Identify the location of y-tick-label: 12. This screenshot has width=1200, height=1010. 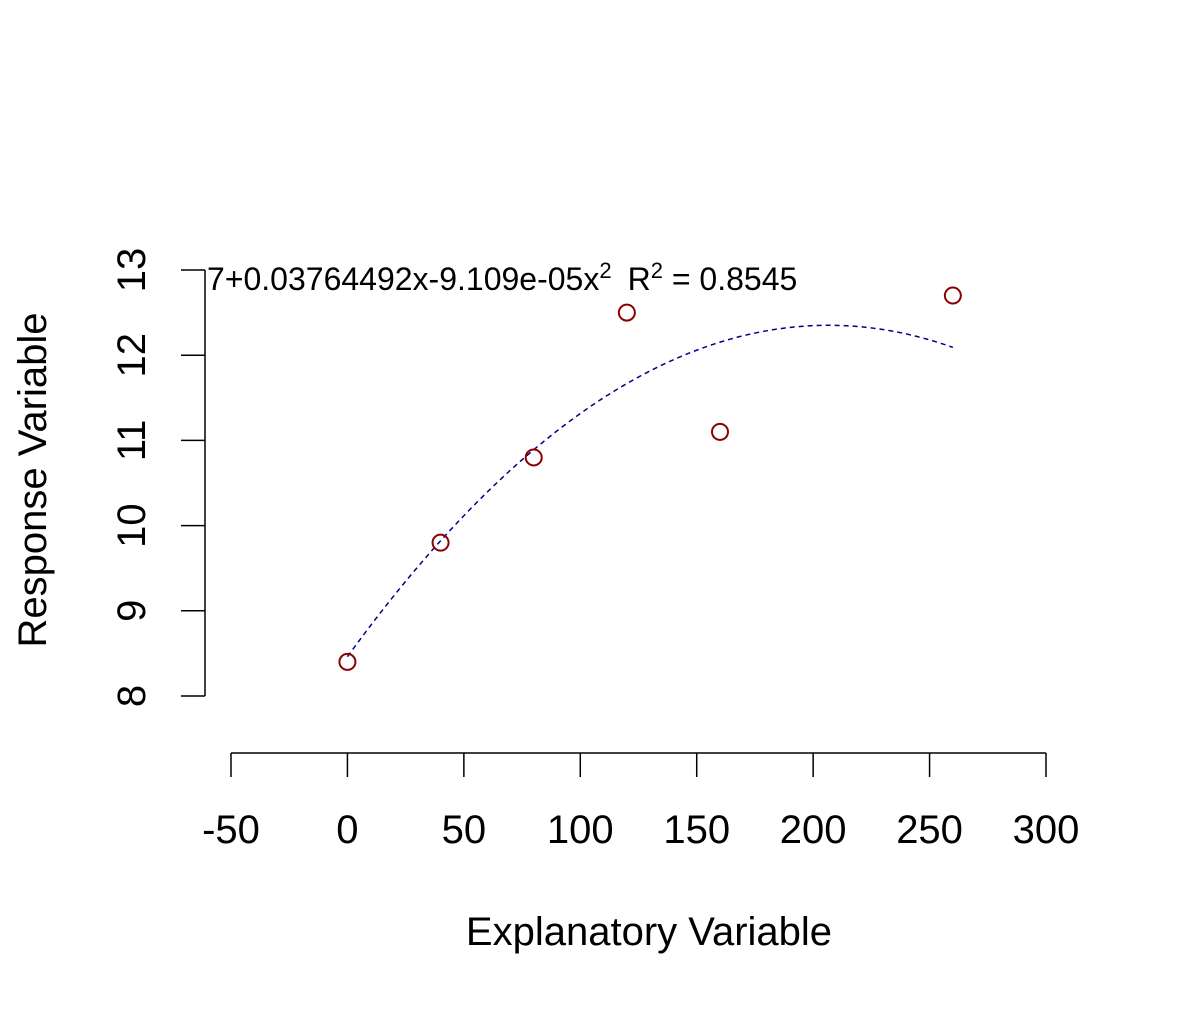
(132, 355).